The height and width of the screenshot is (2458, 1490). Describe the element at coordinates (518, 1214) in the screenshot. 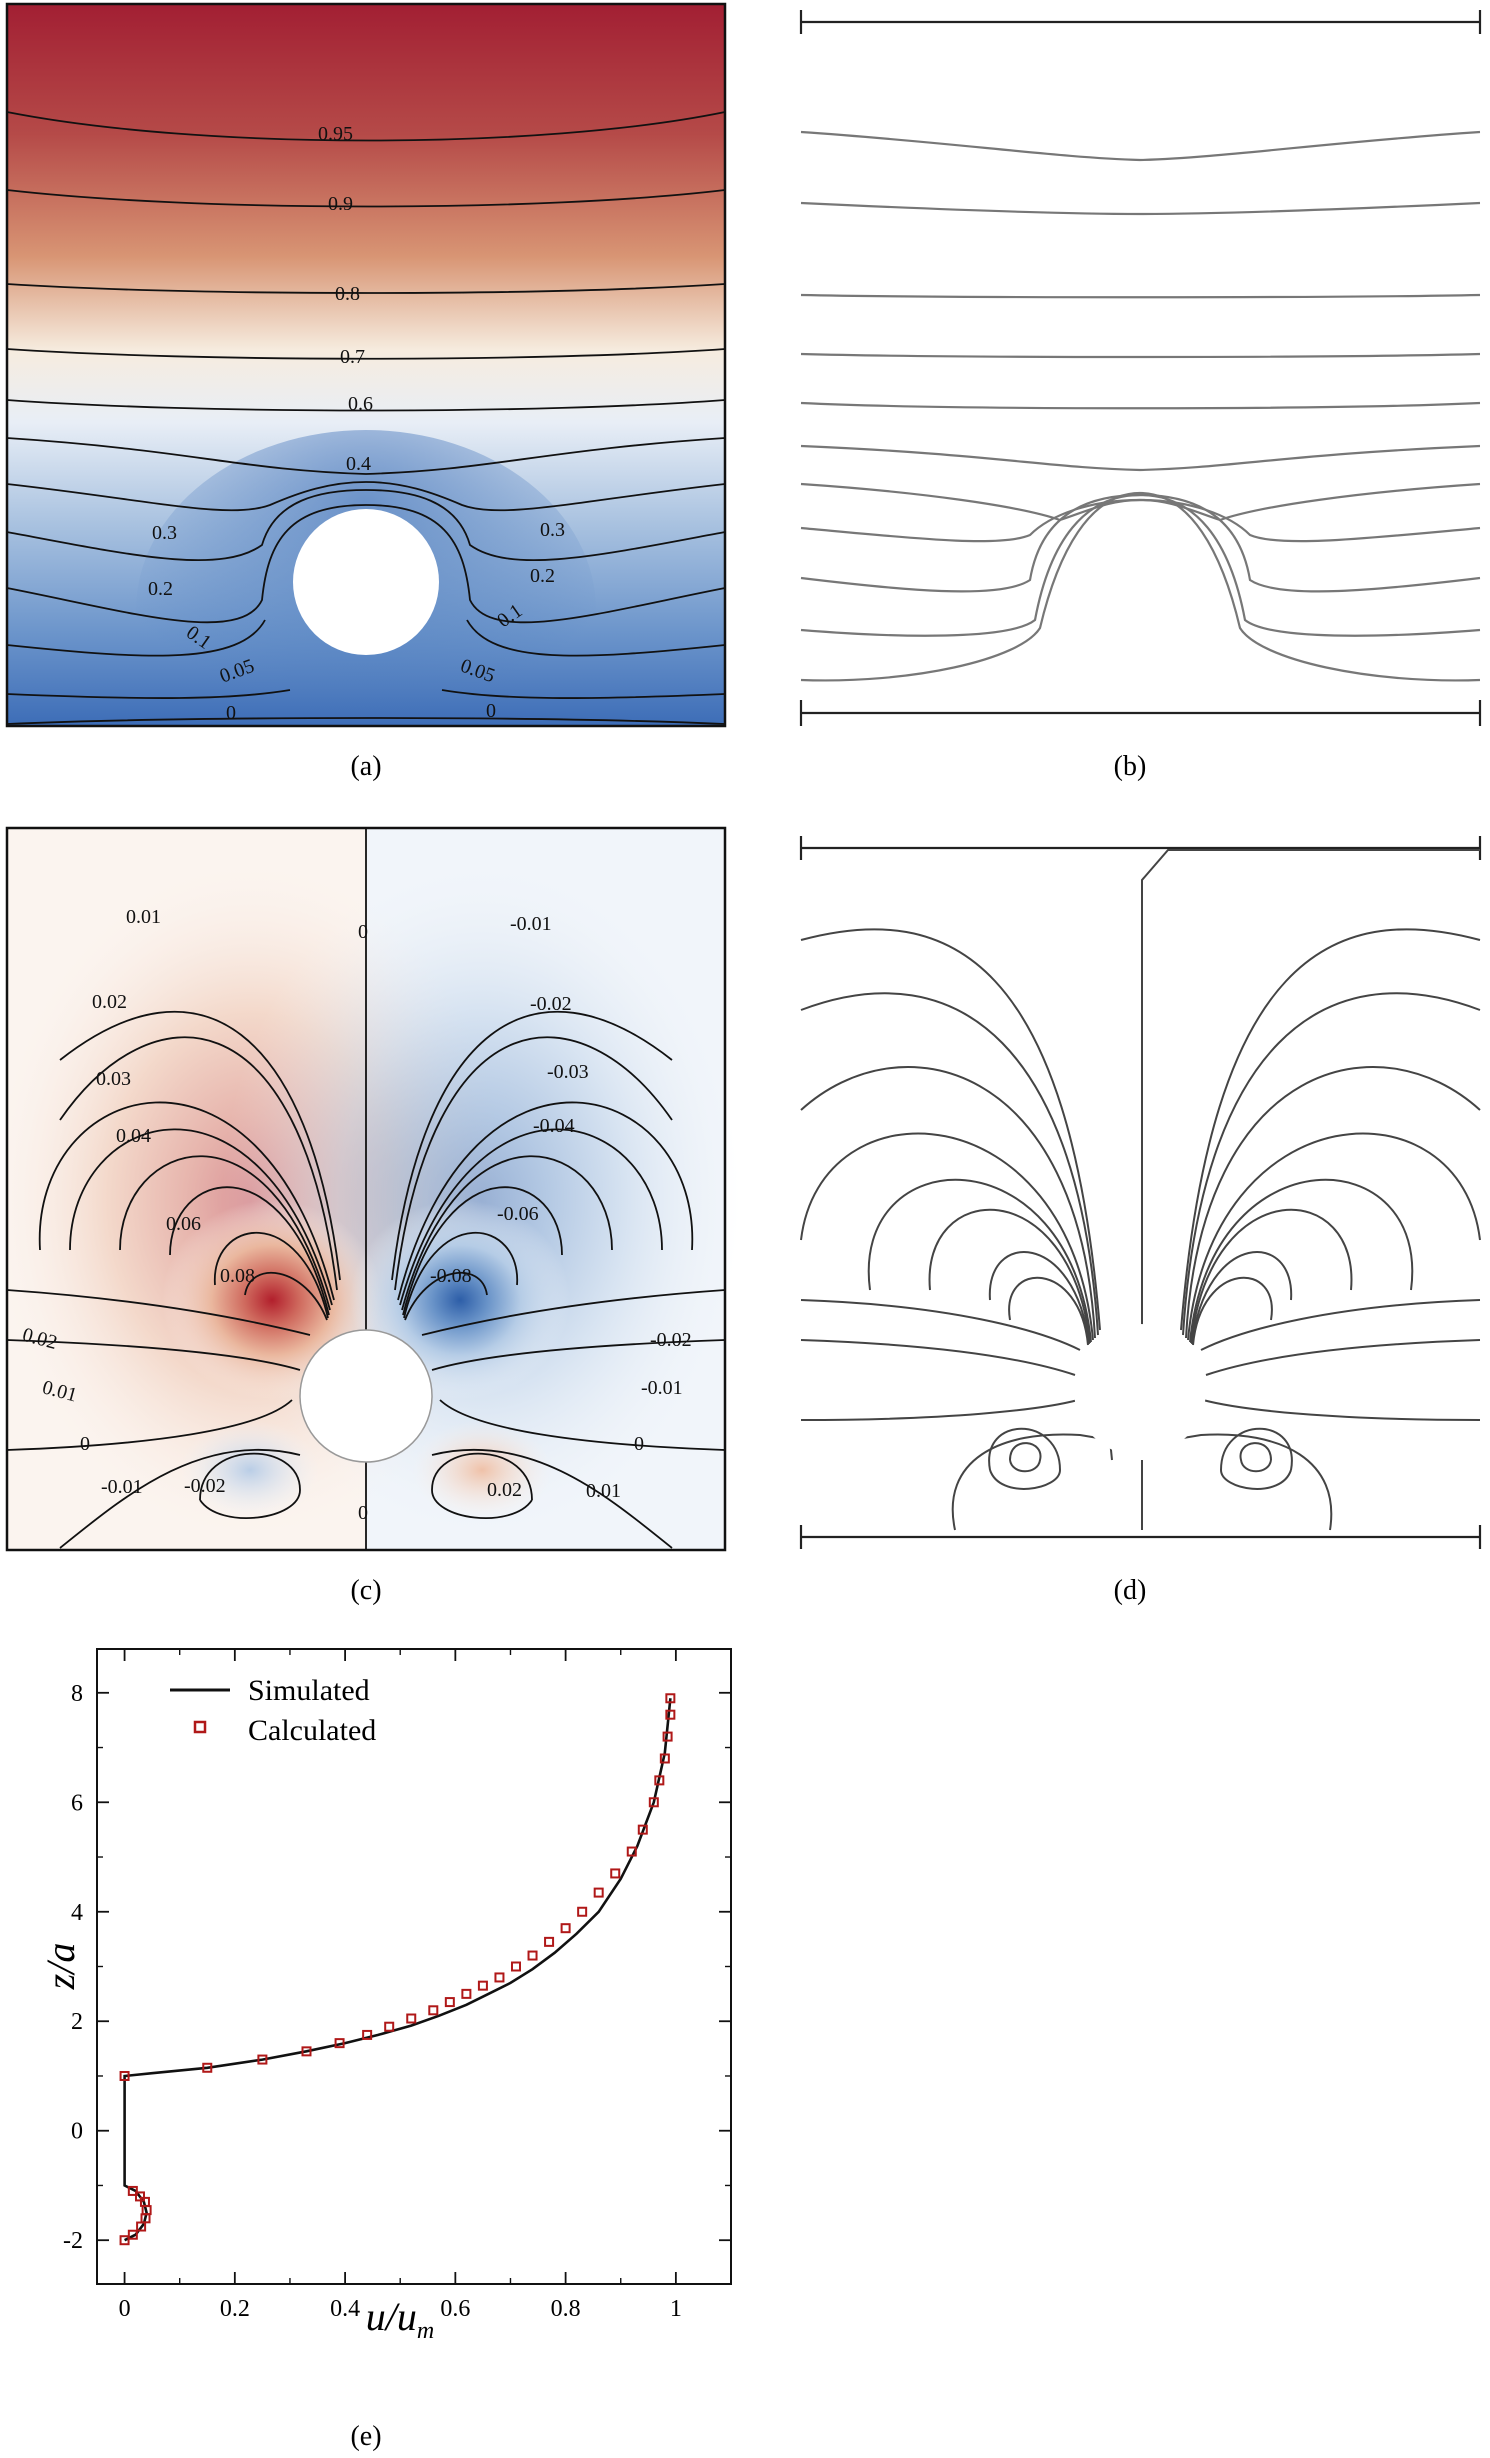

I see `svg-text: -0.06` at that location.